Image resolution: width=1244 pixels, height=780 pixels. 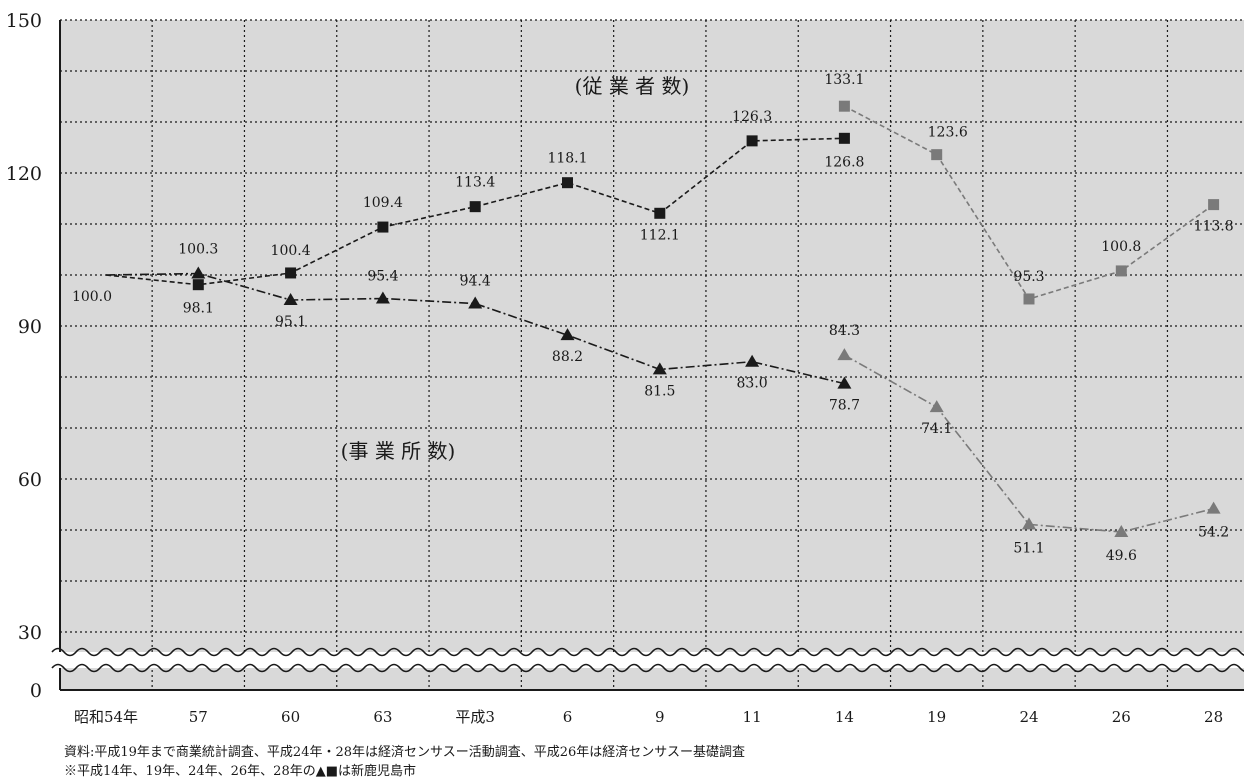 What do you see at coordinates (382, 276) in the screenshot?
I see `data-label: 95.4` at bounding box center [382, 276].